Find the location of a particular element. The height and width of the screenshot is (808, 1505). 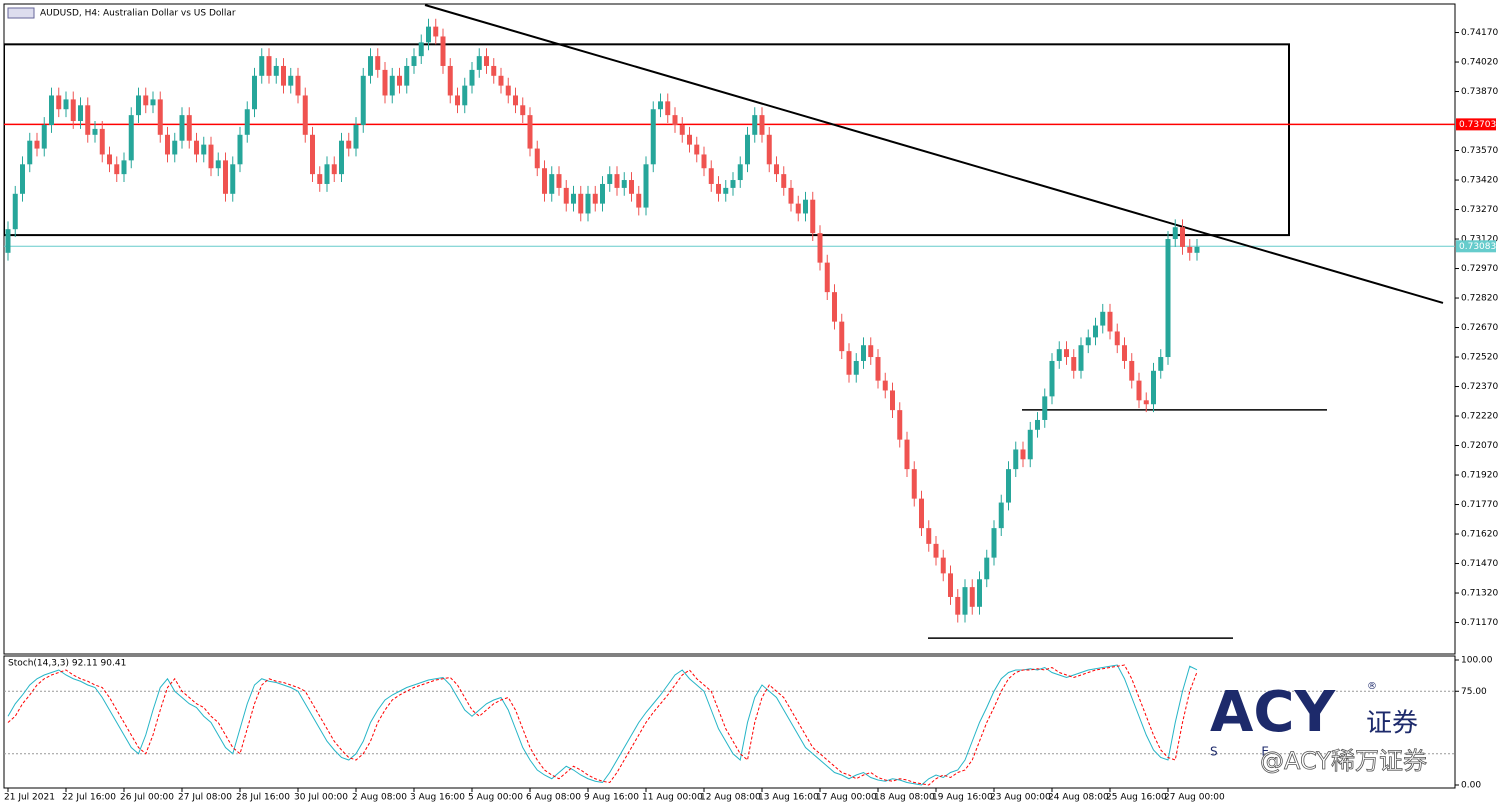

y-tick-label: 0.71920 is located at coordinates (1479, 476).